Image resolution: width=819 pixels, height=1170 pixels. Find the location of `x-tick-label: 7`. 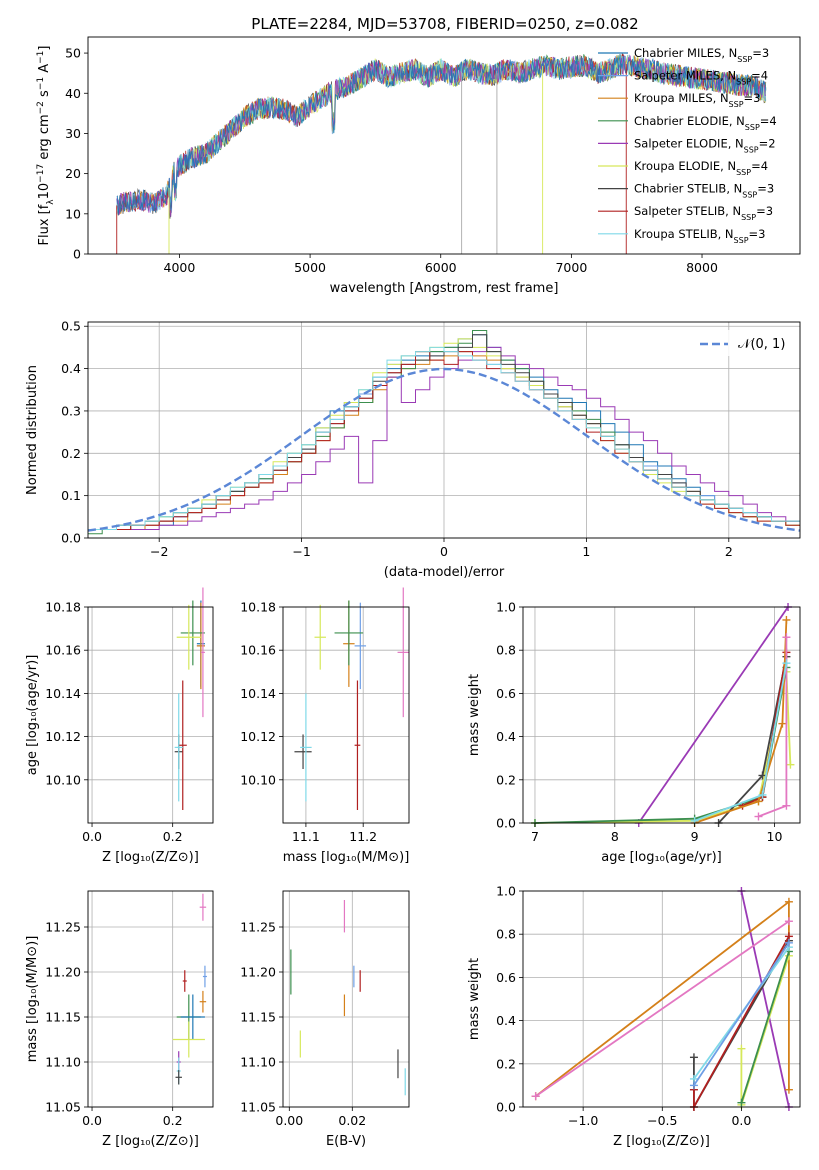

x-tick-label: 7 is located at coordinates (535, 836).